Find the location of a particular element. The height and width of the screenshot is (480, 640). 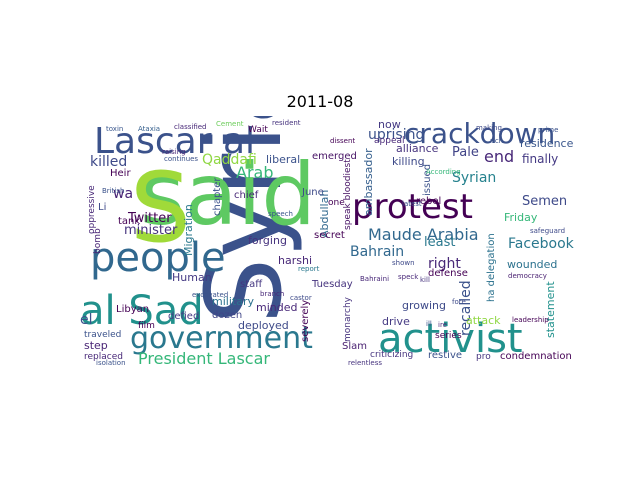

word-speck: speck is located at coordinates (408, 277).